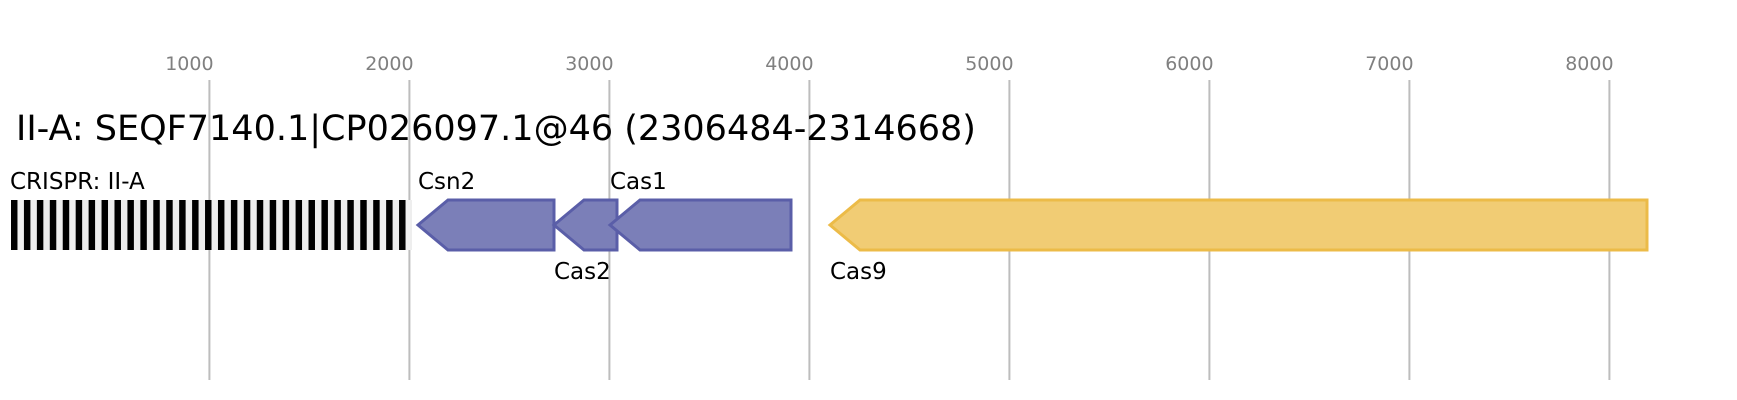  What do you see at coordinates (589, 64) in the screenshot?
I see `tick-label: 3000` at bounding box center [589, 64].